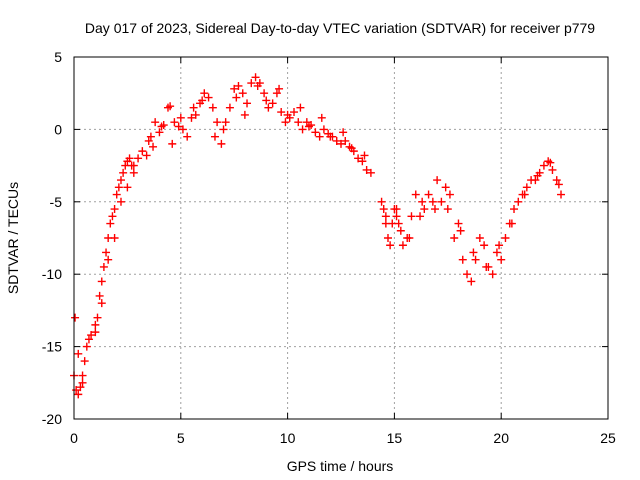 Image resolution: width=640 pixels, height=480 pixels. Describe the element at coordinates (181, 438) in the screenshot. I see `x-tick-label: 5` at that location.